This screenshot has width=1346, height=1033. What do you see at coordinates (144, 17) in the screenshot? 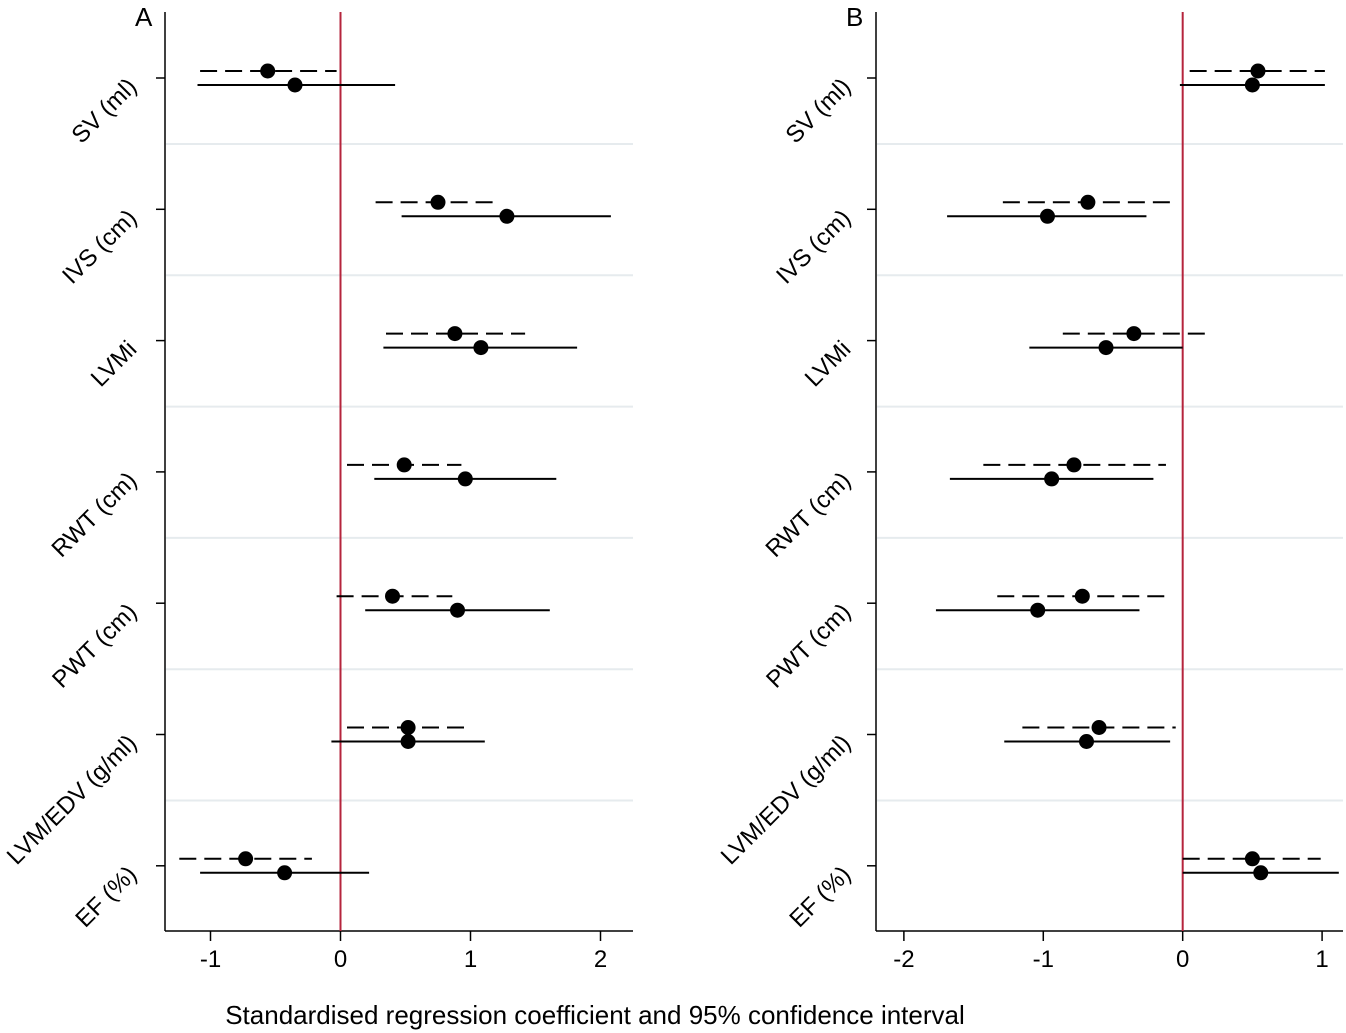
I see `panel-label: A` at bounding box center [144, 17].